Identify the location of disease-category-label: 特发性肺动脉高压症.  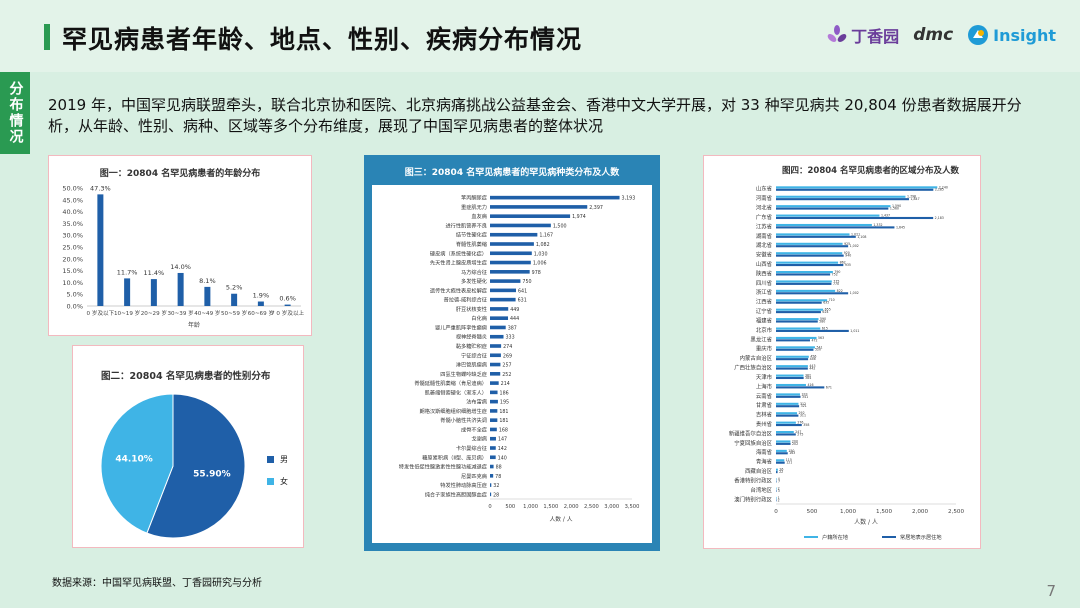
(463, 485).